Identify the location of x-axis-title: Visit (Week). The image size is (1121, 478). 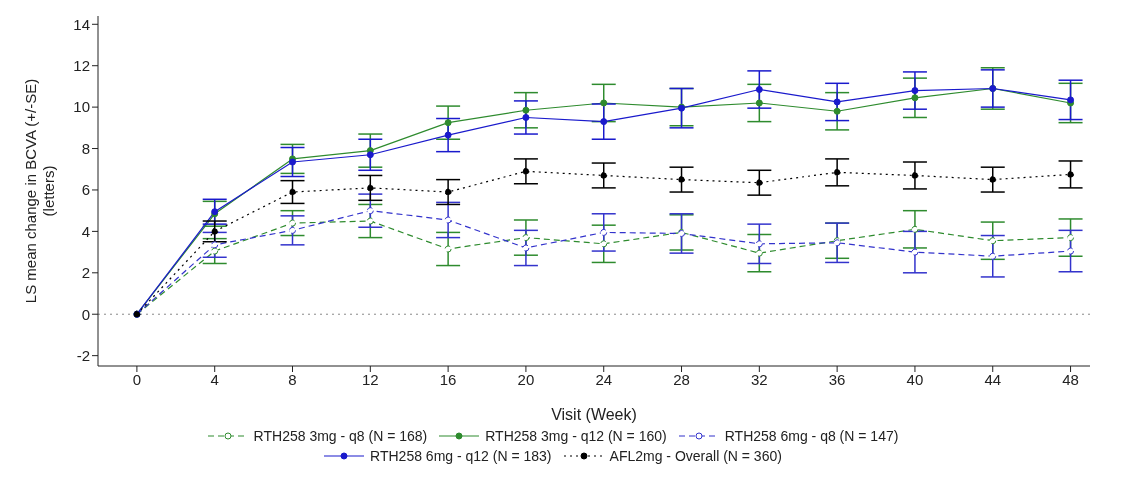
(594, 414).